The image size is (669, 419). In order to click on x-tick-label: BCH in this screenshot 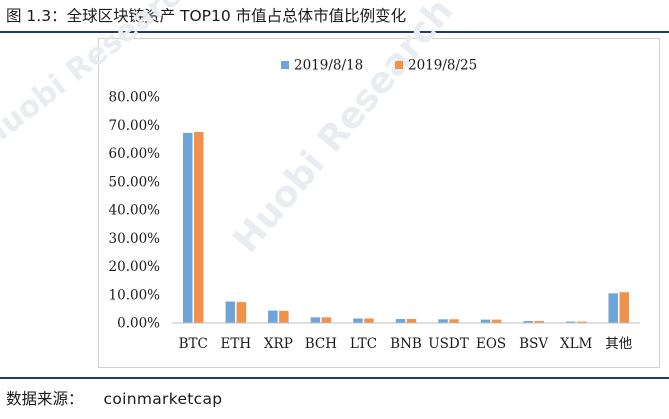, I will do `click(321, 344)`.